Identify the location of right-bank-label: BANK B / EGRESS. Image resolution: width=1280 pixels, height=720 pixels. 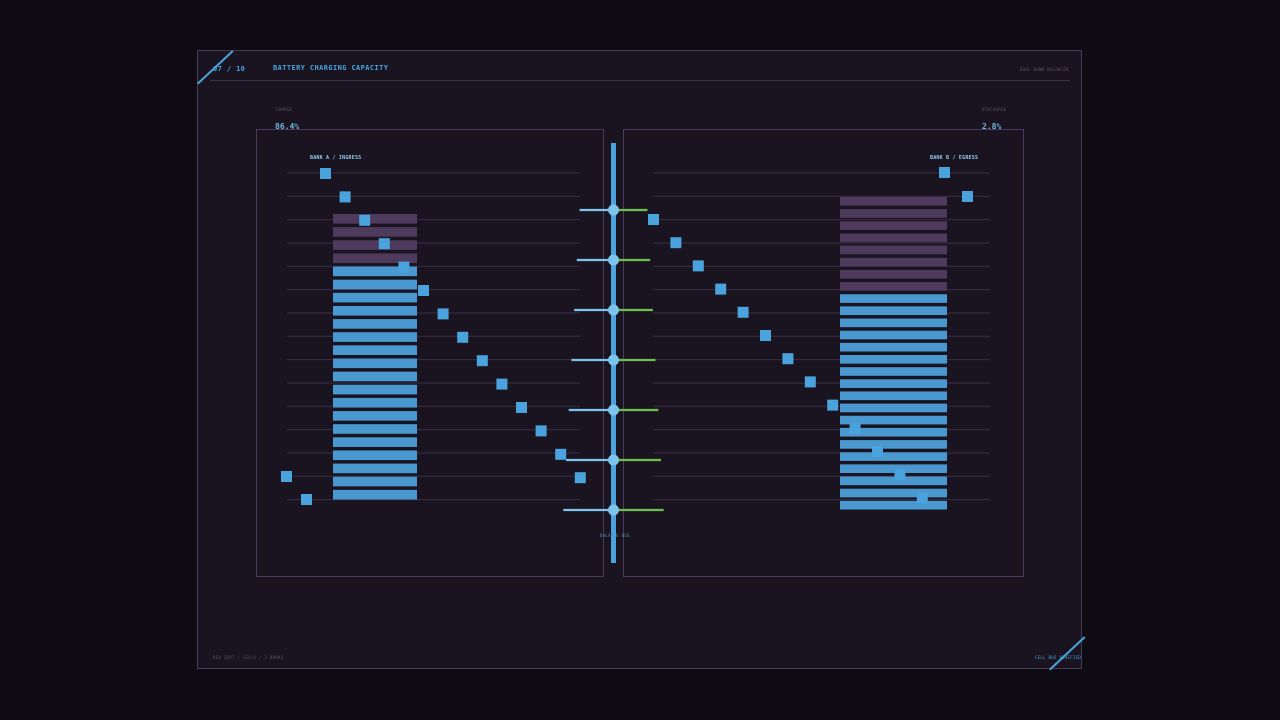
(954, 158).